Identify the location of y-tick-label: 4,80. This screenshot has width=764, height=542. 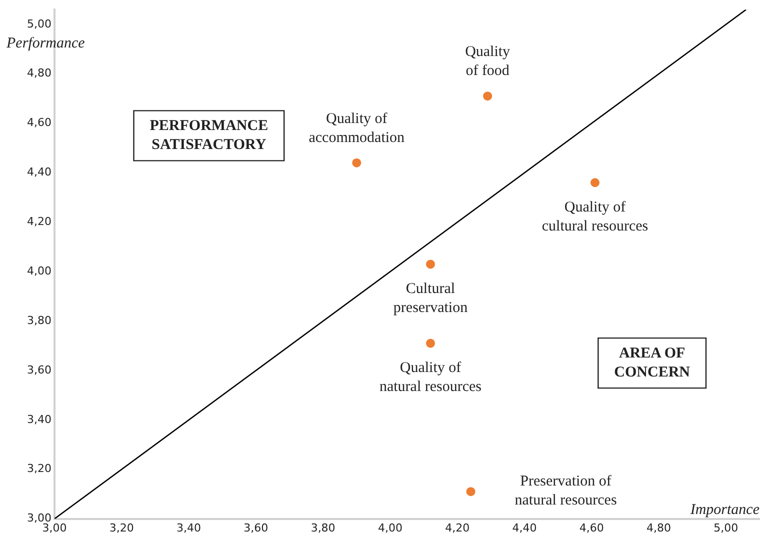
(39, 73).